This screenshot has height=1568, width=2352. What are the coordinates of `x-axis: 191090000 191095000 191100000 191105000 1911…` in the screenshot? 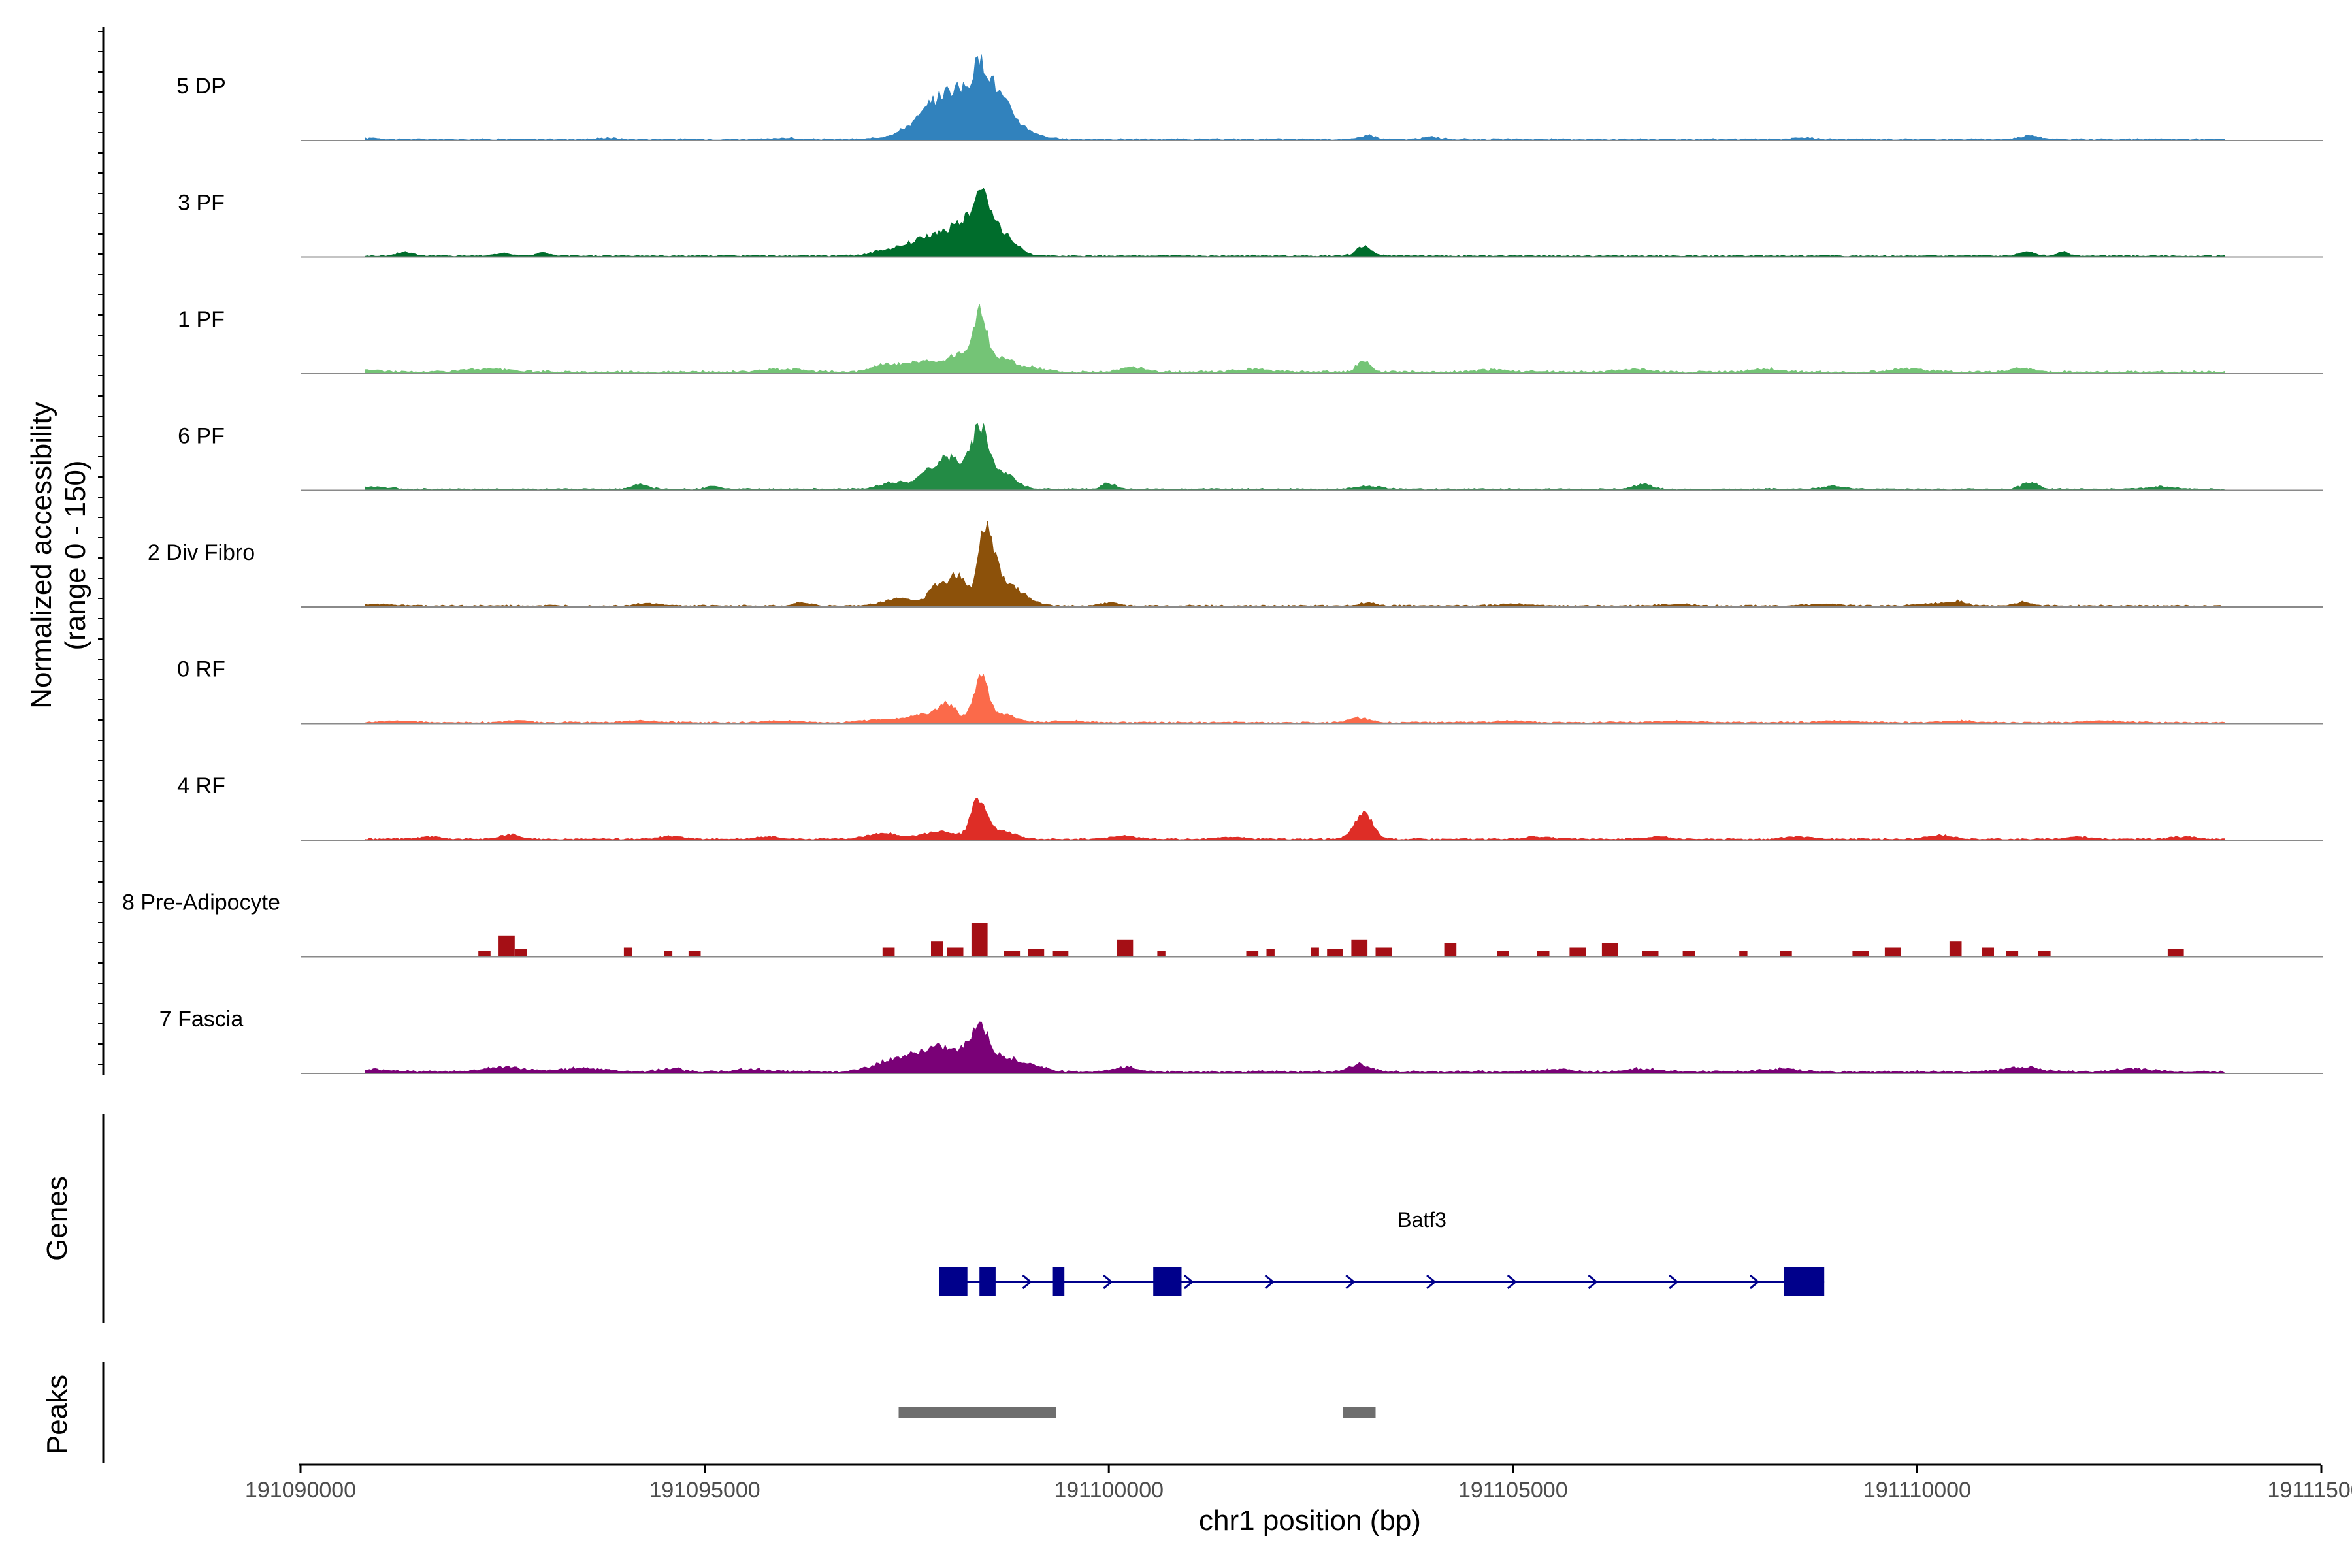 It's located at (1298, 1500).